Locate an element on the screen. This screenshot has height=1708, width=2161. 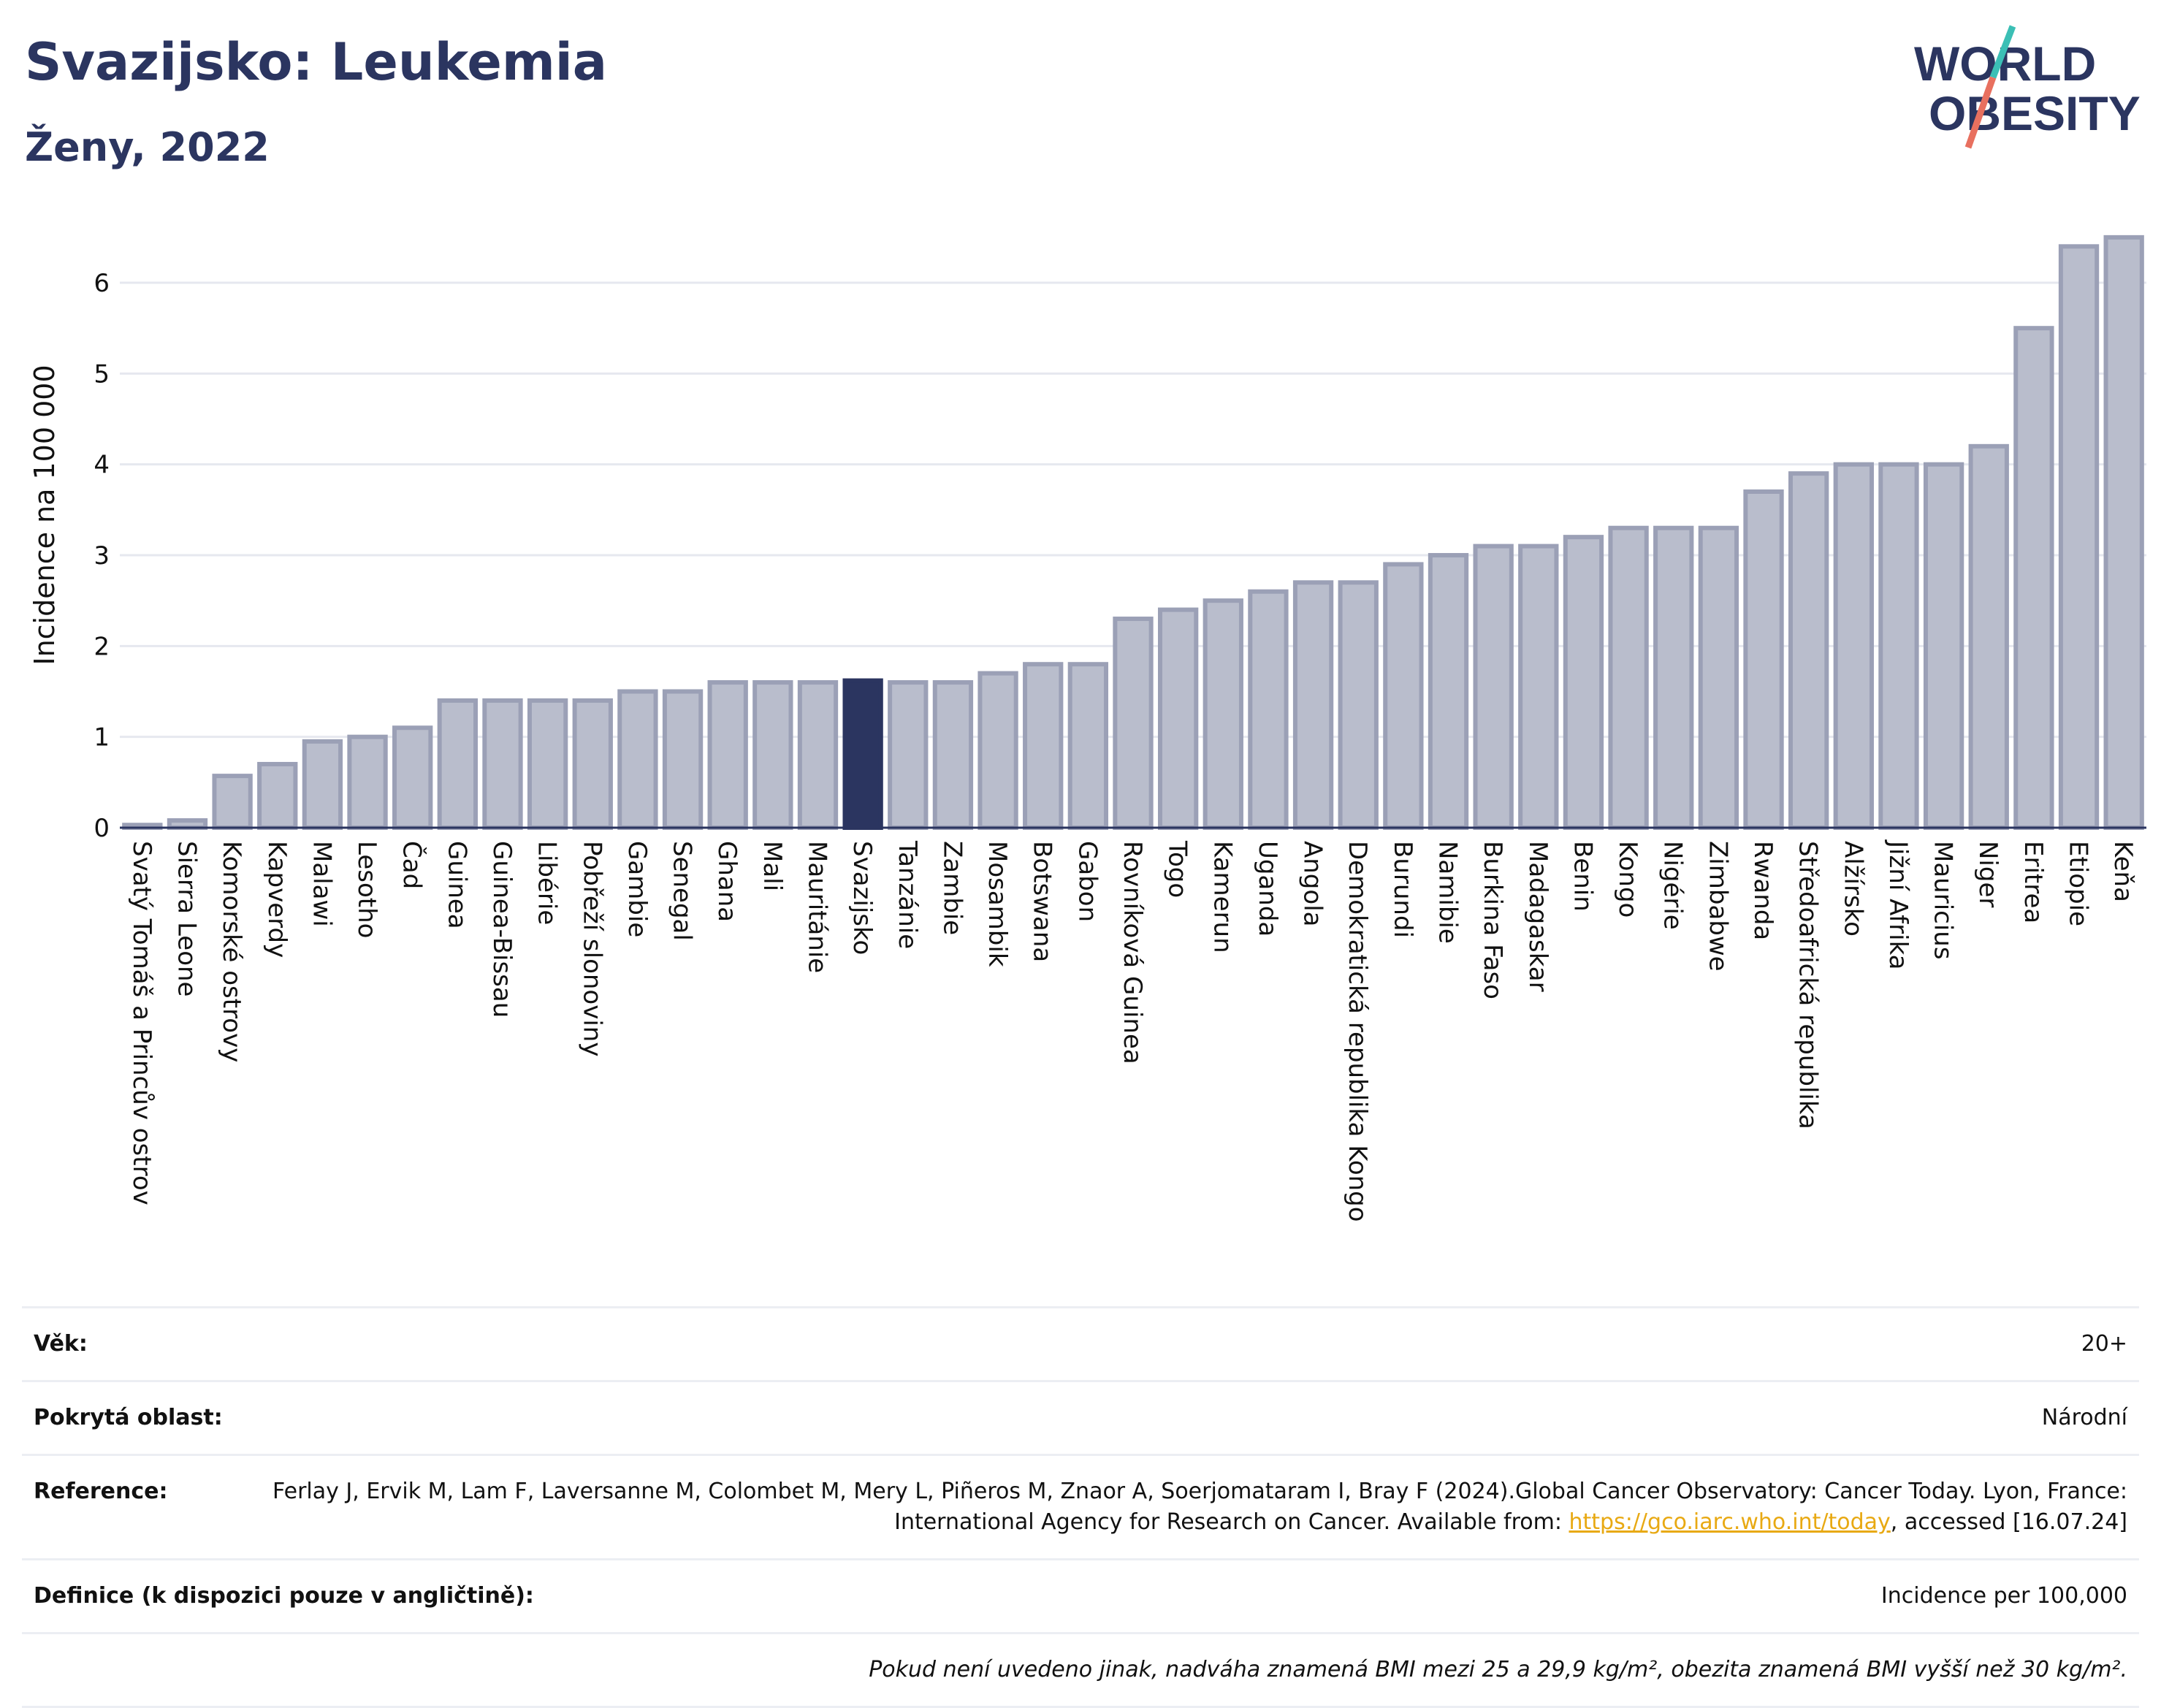
x-tick-label: Rwanda is located at coordinates (1762, 890).